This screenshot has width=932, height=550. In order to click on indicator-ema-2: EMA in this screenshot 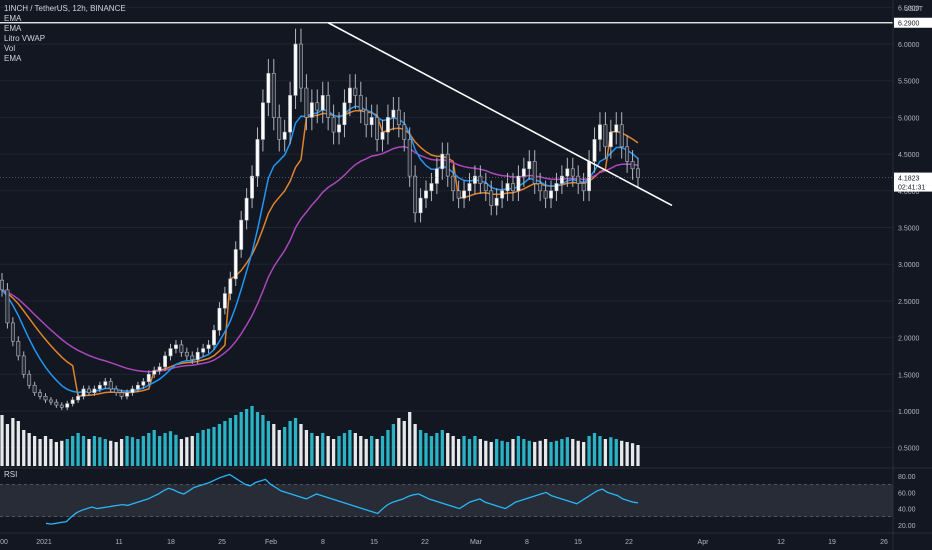, I will do `click(13, 28)`.